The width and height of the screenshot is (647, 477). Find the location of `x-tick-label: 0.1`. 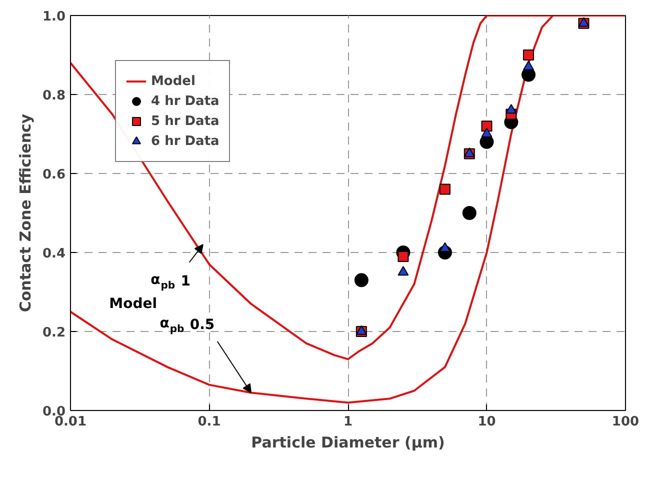

x-tick-label: 0.1 is located at coordinates (209, 422).